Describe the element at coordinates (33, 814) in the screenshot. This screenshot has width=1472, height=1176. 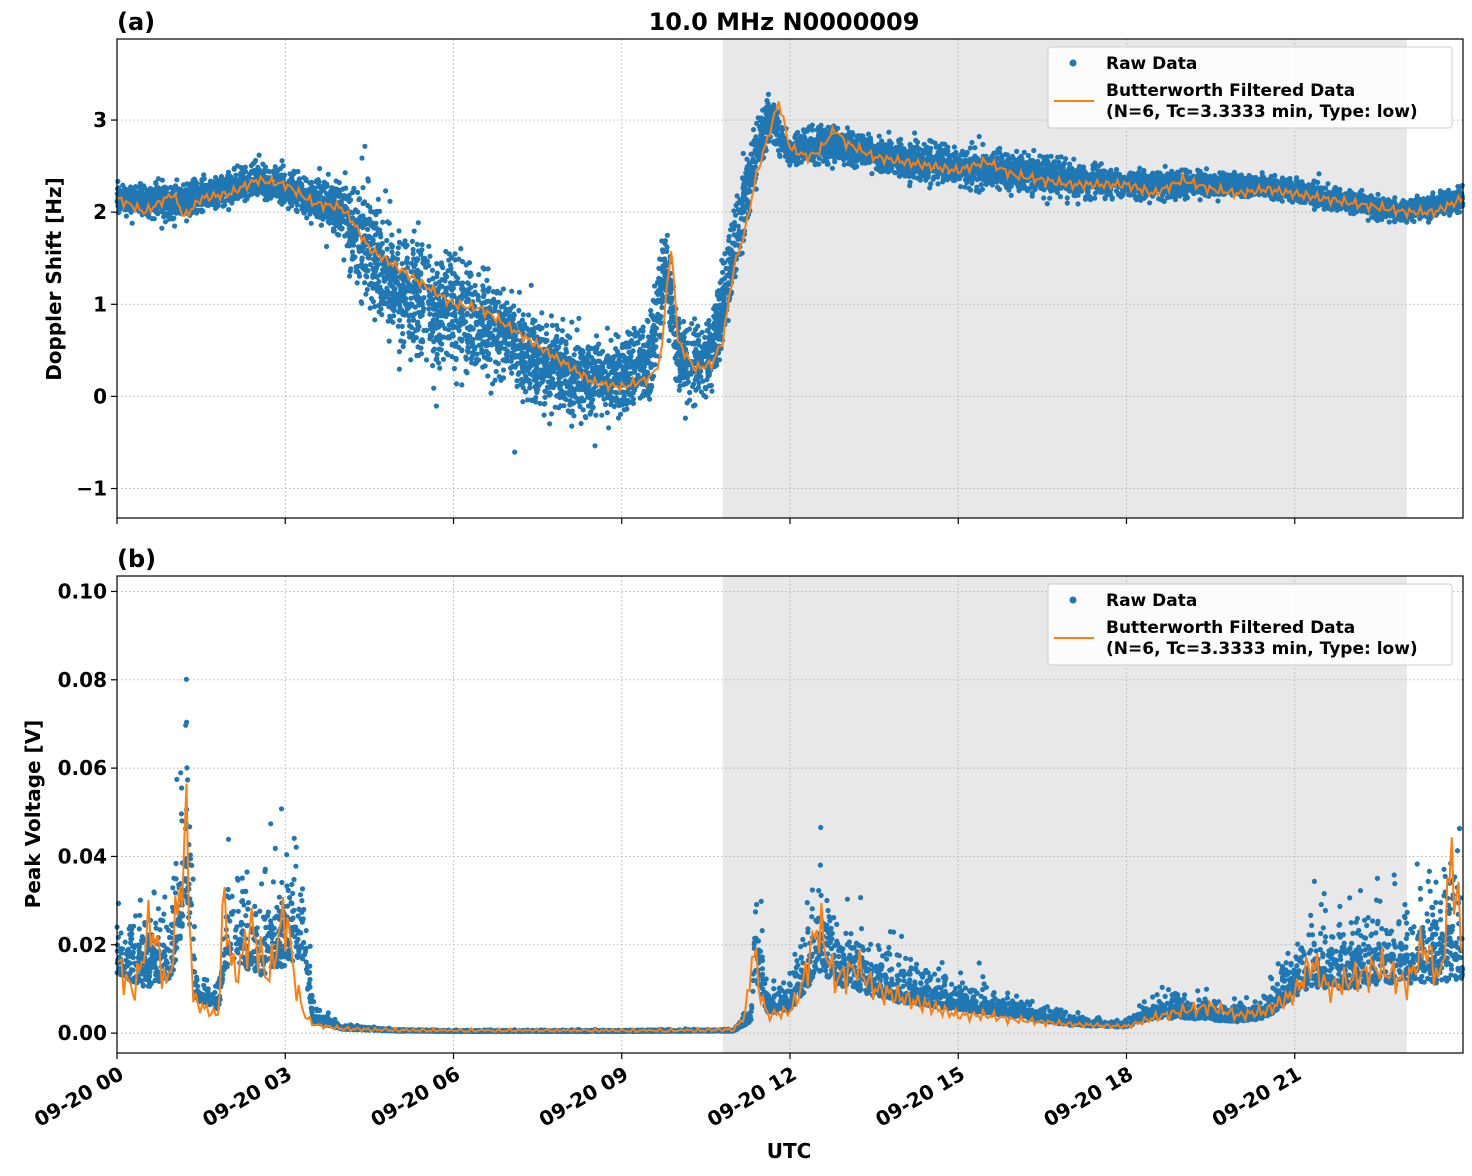
I see `y-axis-label-b: Peak Voltage [V]` at that location.